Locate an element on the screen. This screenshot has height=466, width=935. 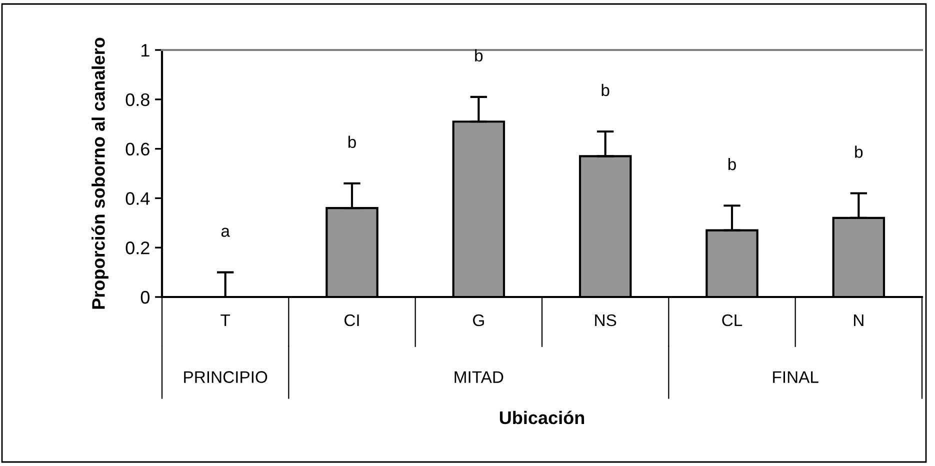
x-tick-label: CI is located at coordinates (351, 320).